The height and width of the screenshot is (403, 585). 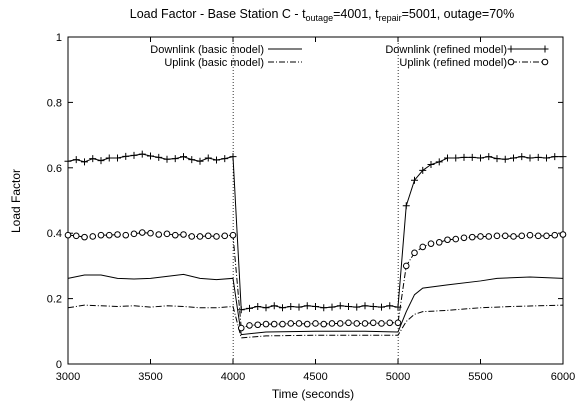 I want to click on legend-entry-2: Downlink (refined model), so click(x=467, y=50).